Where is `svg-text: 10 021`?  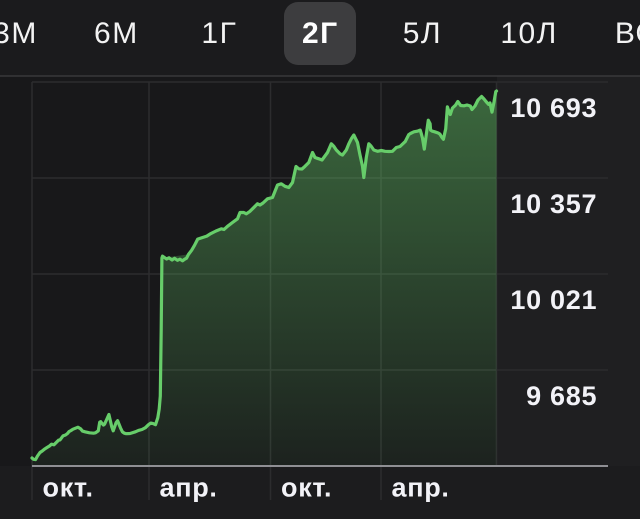 svg-text: 10 021 is located at coordinates (553, 300).